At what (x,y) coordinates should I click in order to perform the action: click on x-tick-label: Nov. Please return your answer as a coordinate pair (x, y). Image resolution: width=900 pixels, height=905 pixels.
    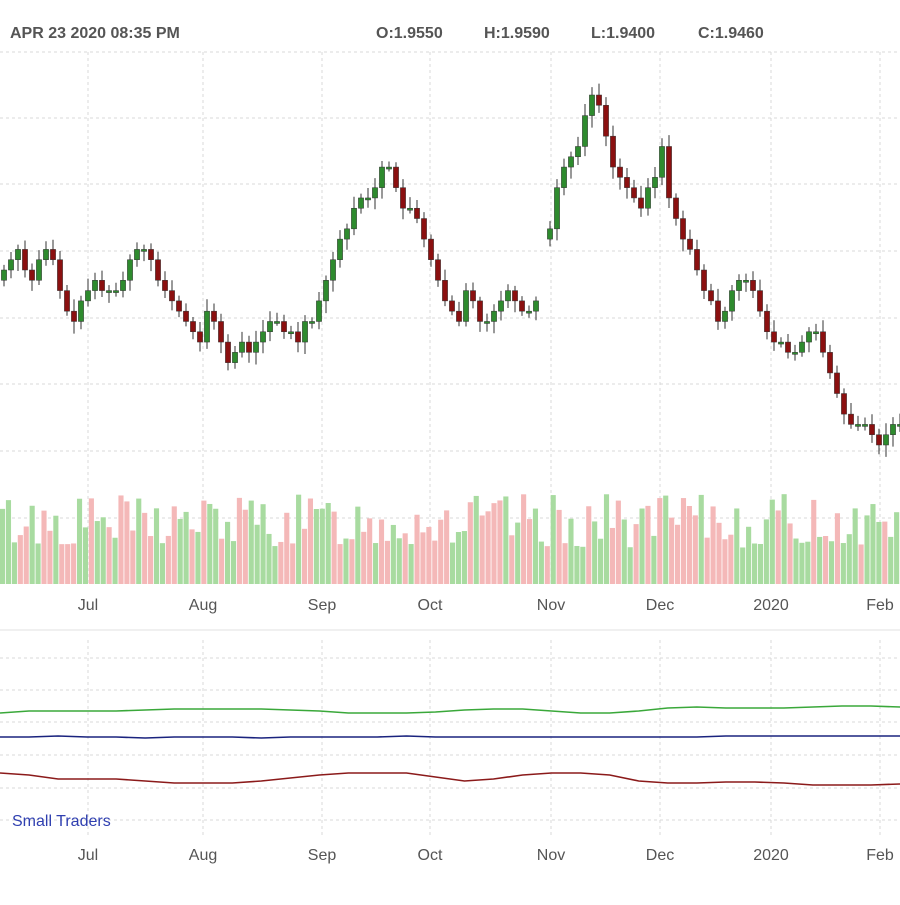
    Looking at the image, I should click on (551, 605).